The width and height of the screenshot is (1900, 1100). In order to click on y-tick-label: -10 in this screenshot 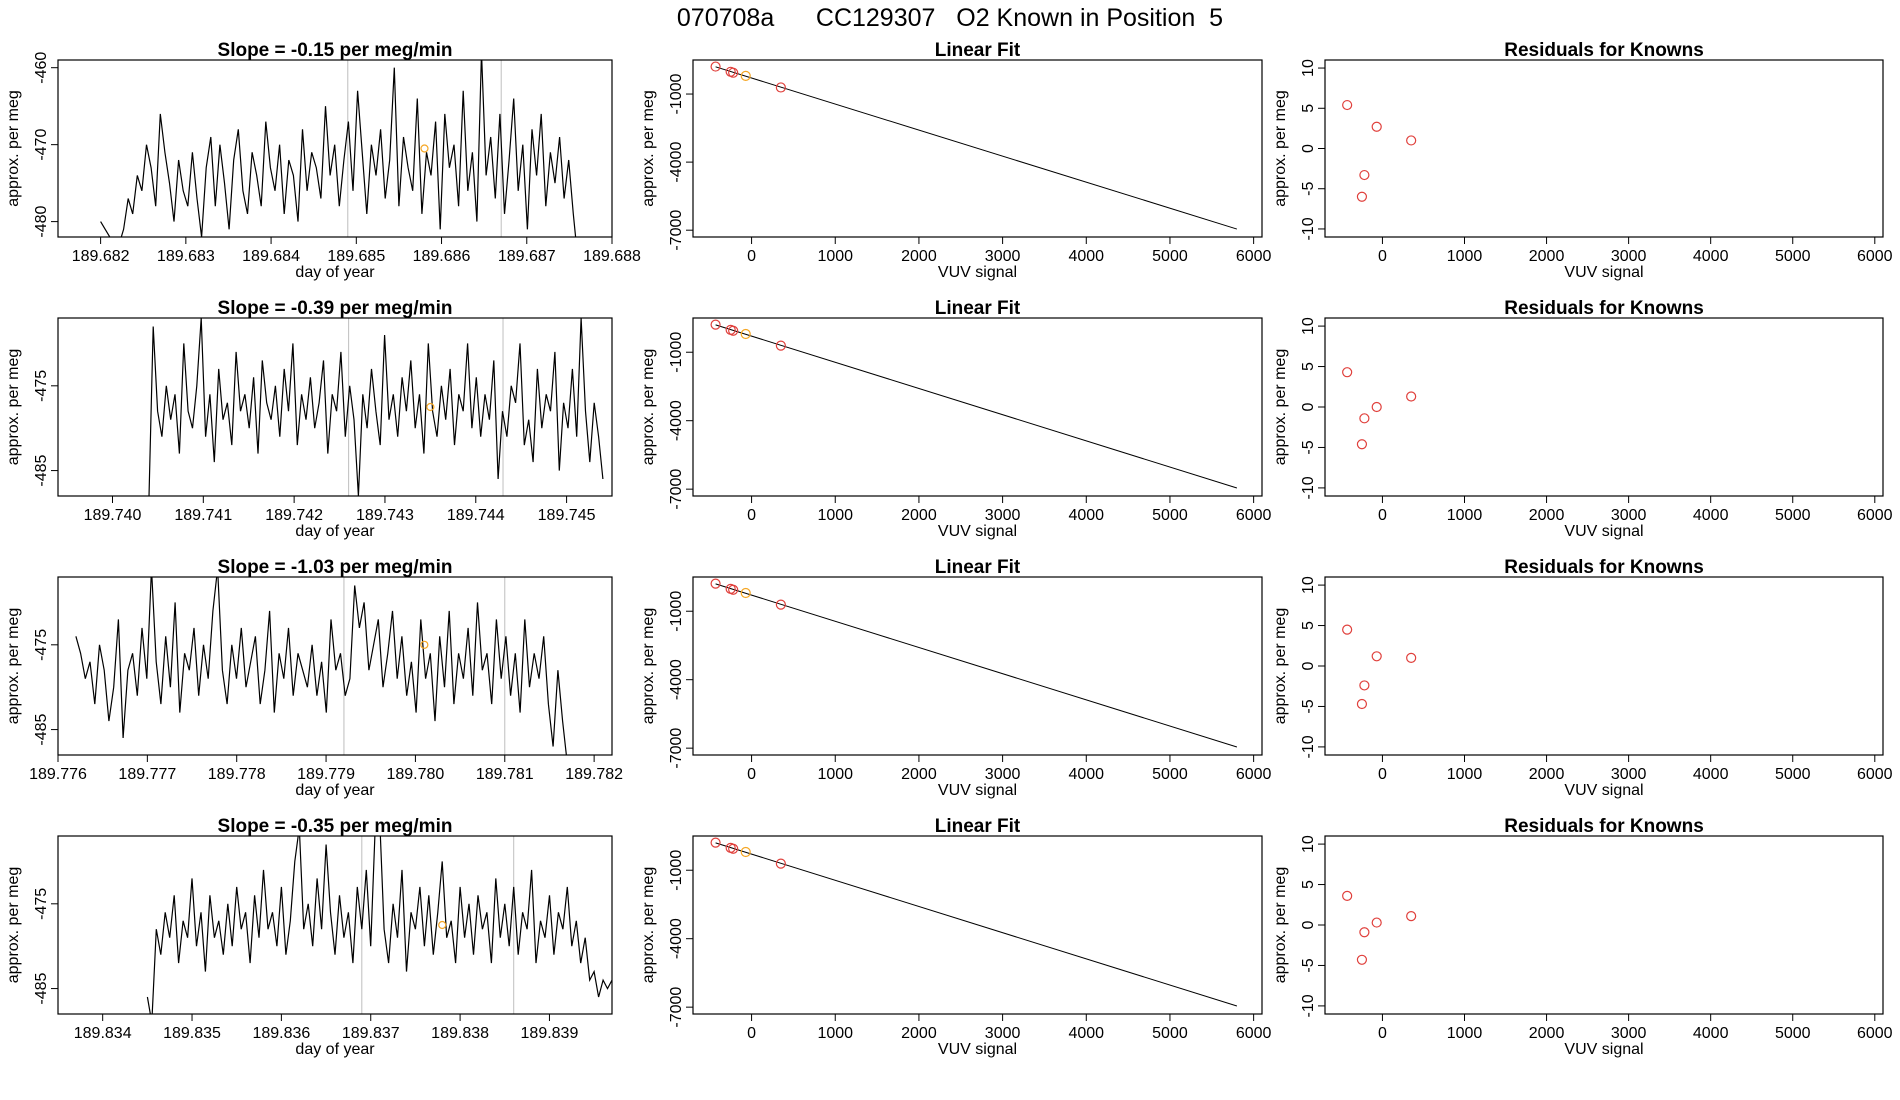, I will do `click(1308, 1005)`.